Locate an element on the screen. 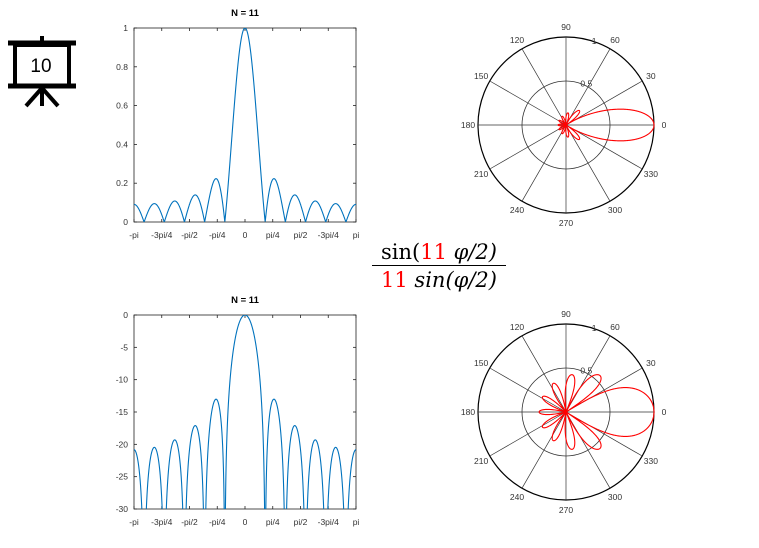 Image resolution: width=759 pixels, height=548 pixels. db-ytick-label: -25 is located at coordinates (122, 477).